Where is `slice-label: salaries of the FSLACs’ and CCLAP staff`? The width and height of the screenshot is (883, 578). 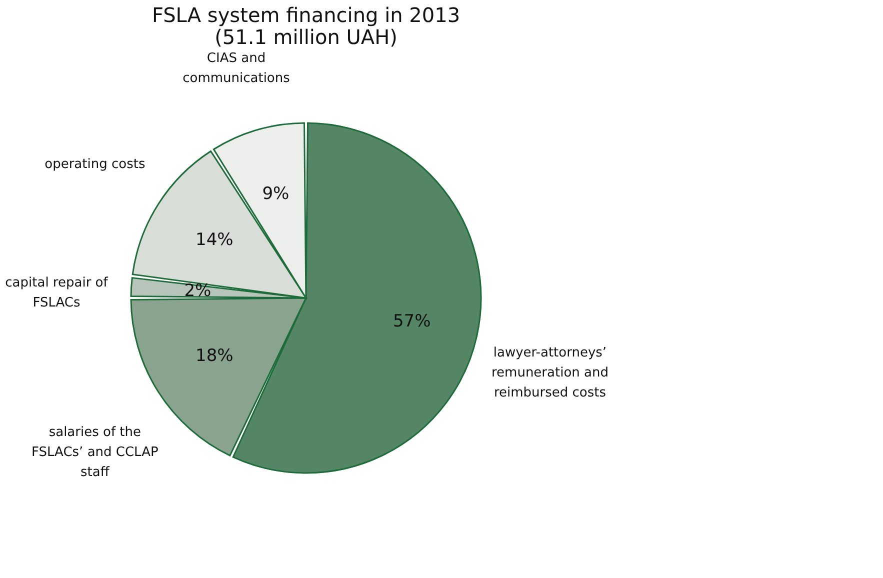
slice-label: salaries of the FSLACs’ and CCLAP staff is located at coordinates (94, 452).